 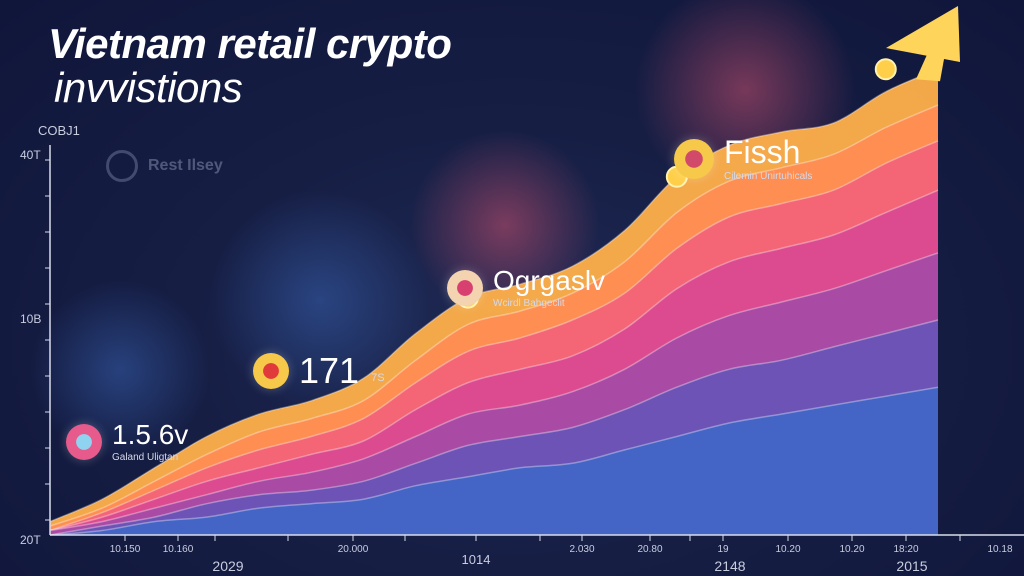 I want to click on callout-value: 171, so click(x=329, y=370).